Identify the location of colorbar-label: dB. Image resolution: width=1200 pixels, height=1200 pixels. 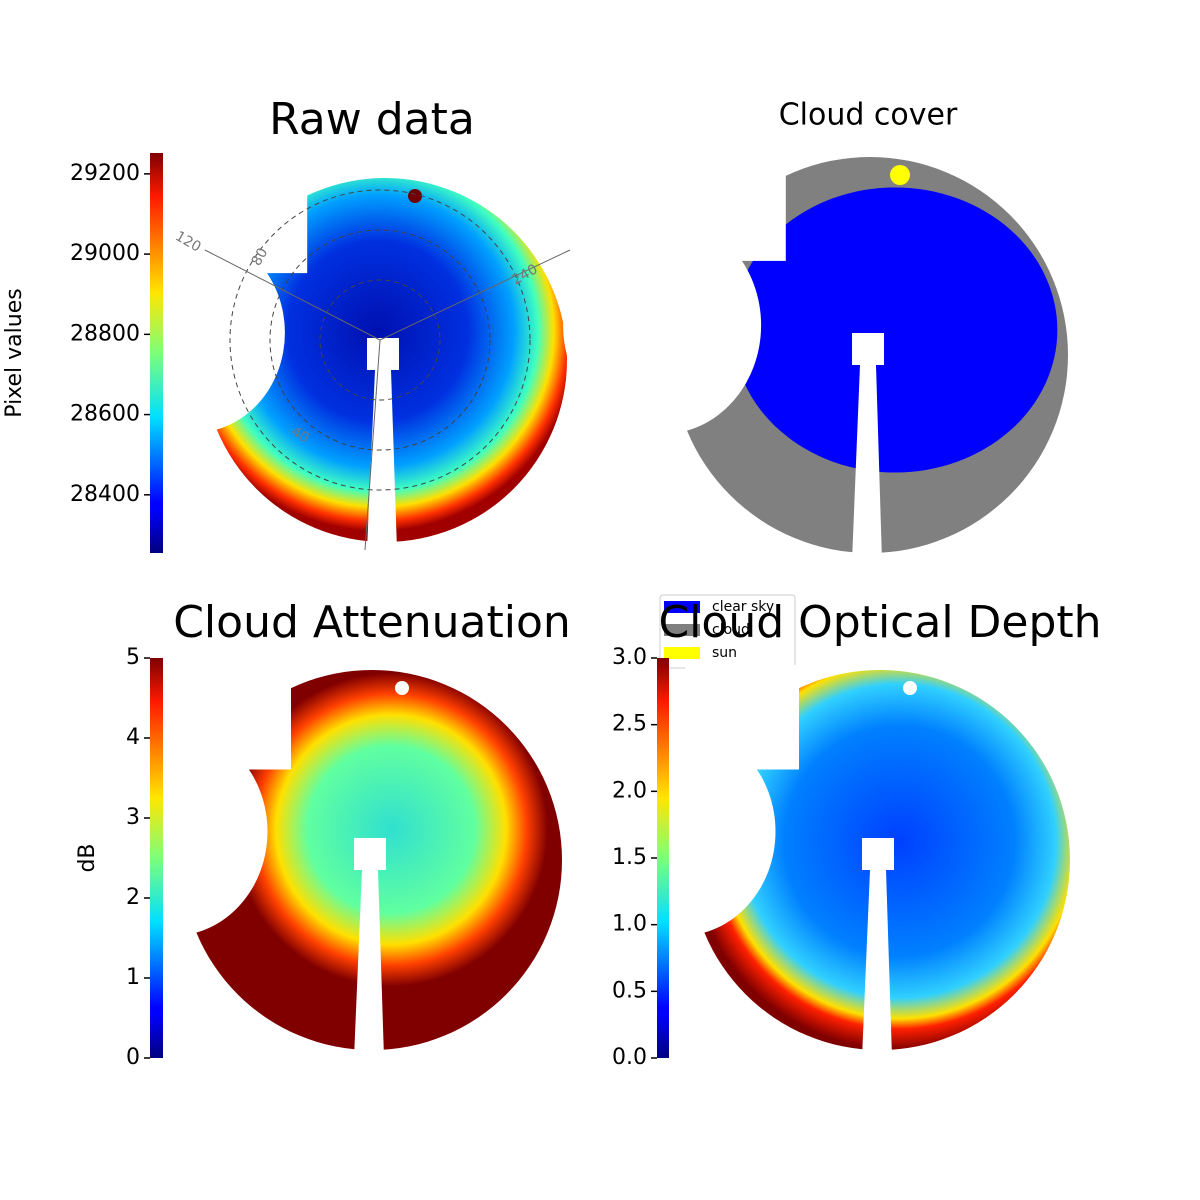
(87, 857).